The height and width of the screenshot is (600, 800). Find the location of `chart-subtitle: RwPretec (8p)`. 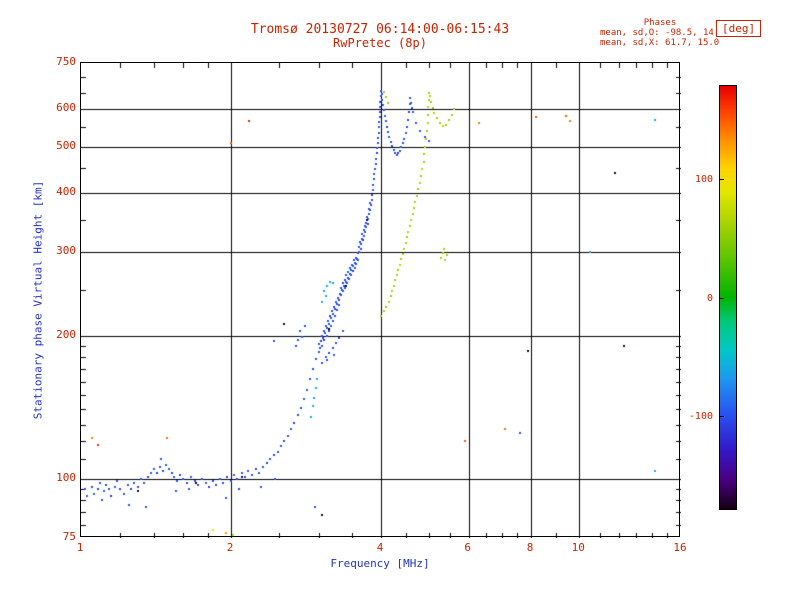

chart-subtitle: RwPretec (8p) is located at coordinates (380, 43).